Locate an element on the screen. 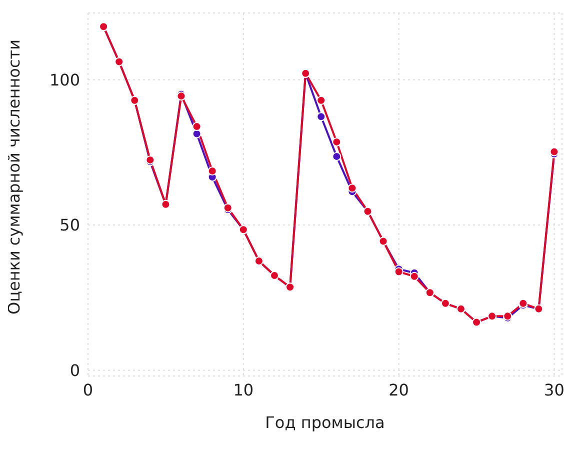 The height and width of the screenshot is (450, 573). x-tick-label: 0 is located at coordinates (88, 390).